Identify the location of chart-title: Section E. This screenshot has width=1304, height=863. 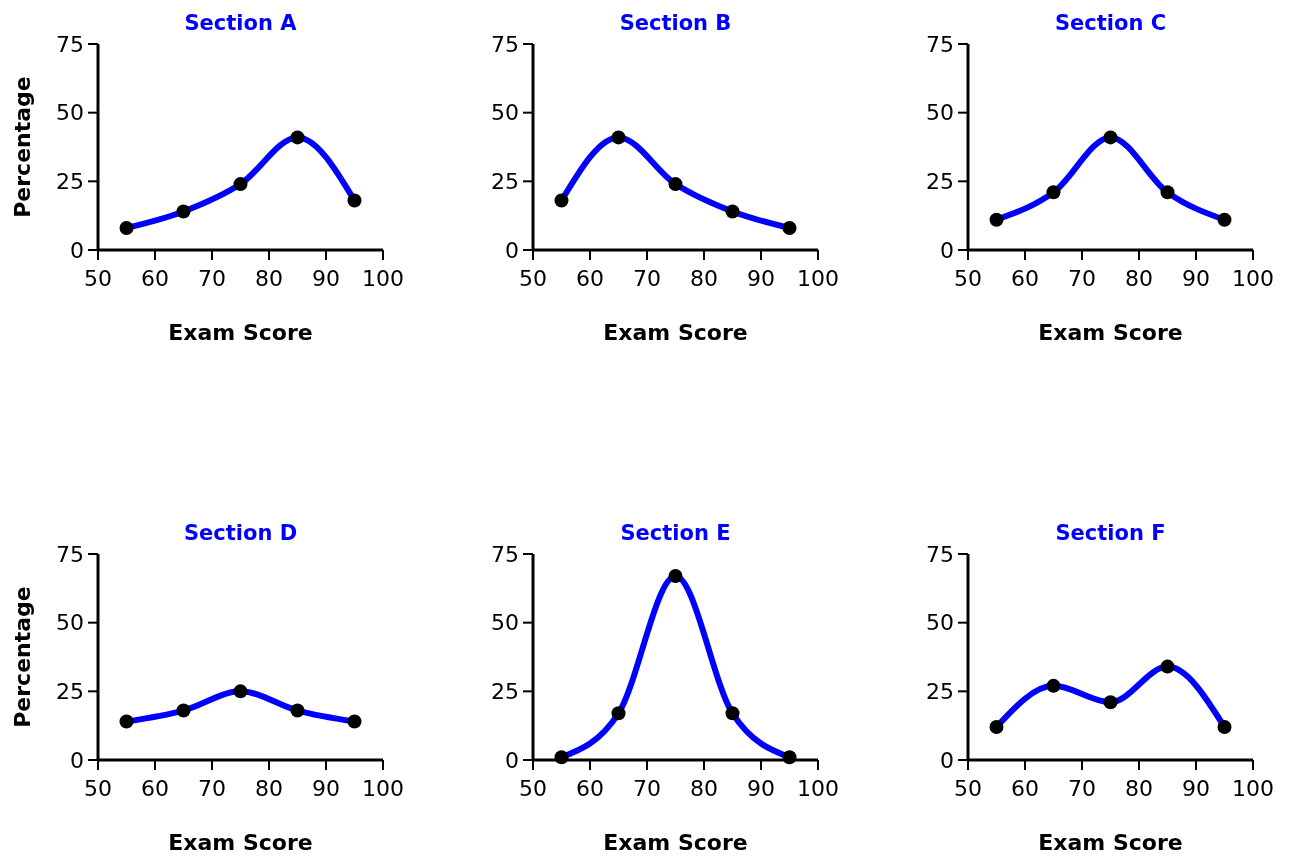
(675, 533).